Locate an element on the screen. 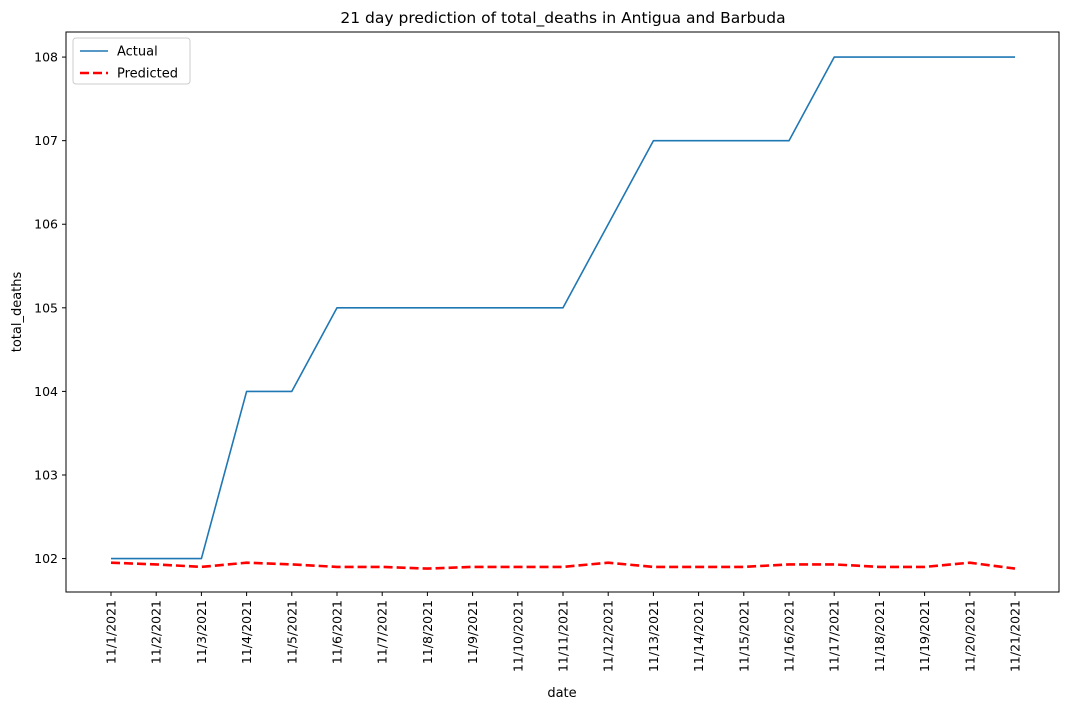 Image resolution: width=1070 pixels, height=709 pixels. y-tick-label: 108 is located at coordinates (46, 57).